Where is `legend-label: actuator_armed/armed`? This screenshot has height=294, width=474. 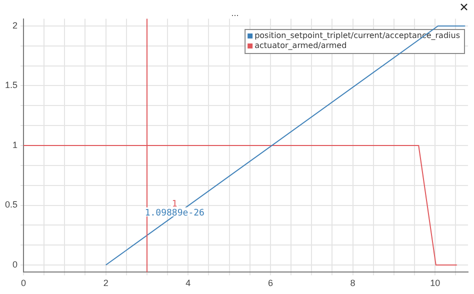
legend-label: actuator_armed/armed is located at coordinates (300, 45).